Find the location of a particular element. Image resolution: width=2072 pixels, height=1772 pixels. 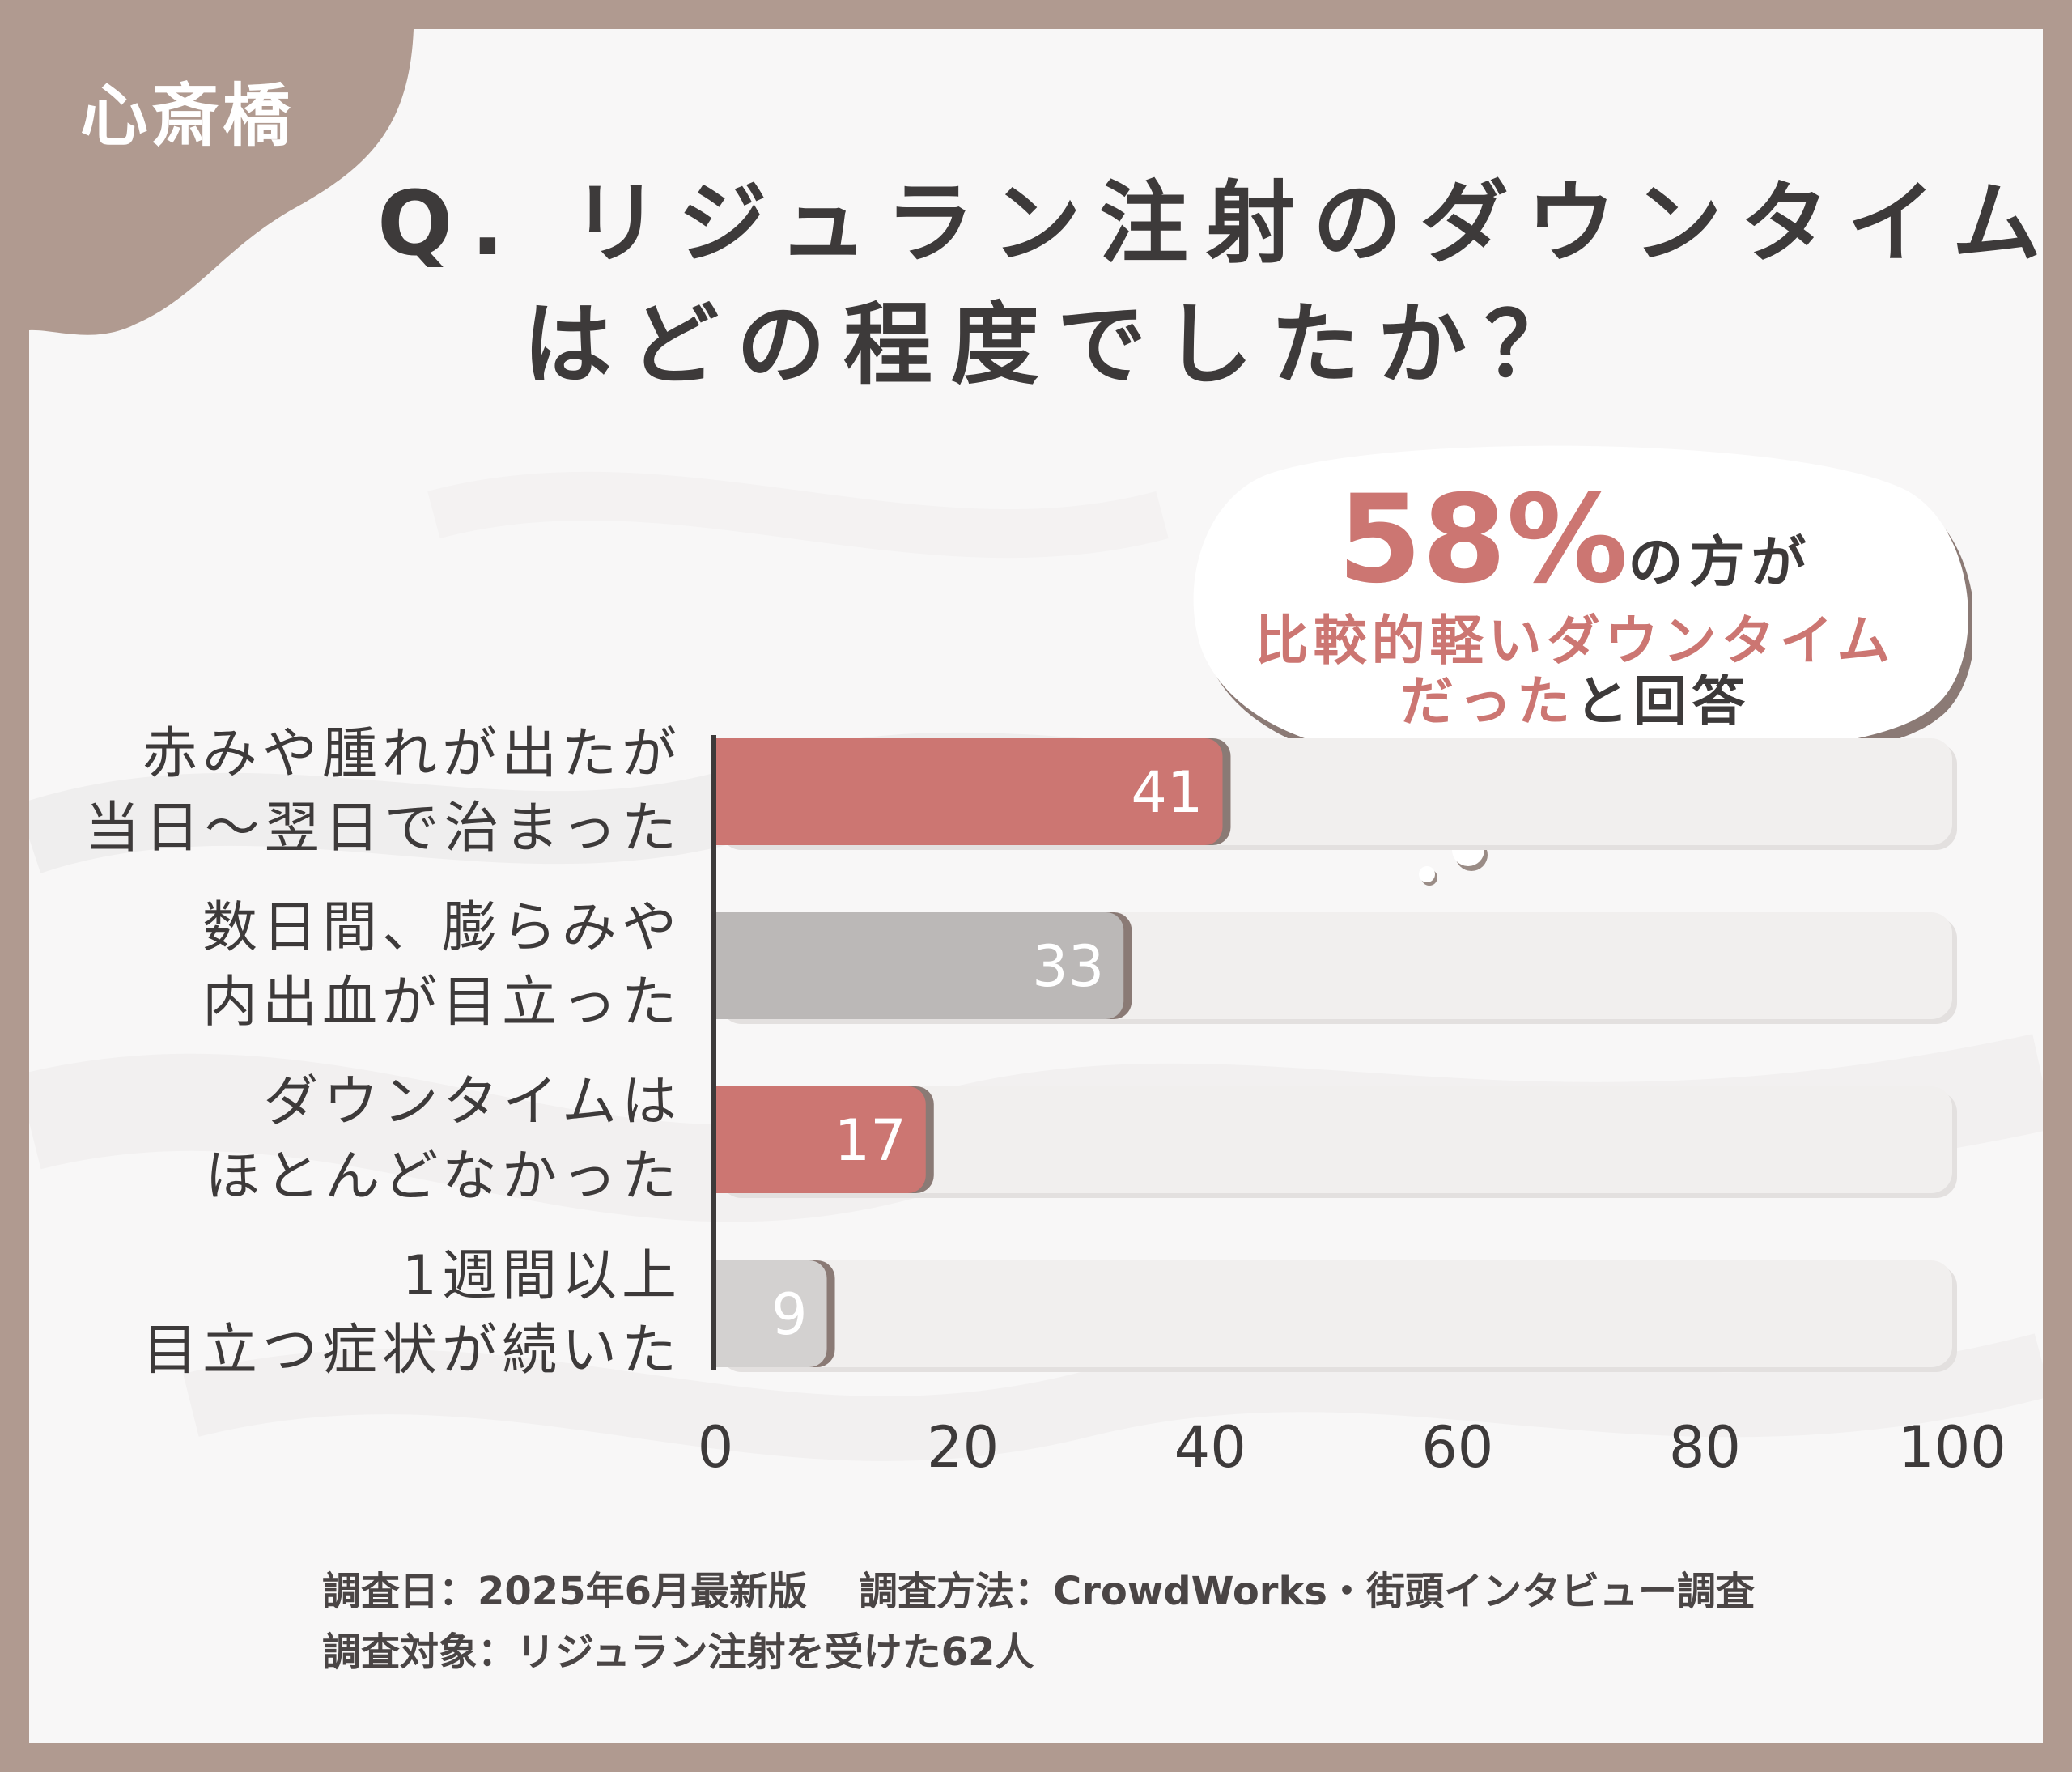

category-label: 1週間以上 is located at coordinates (541, 1276).